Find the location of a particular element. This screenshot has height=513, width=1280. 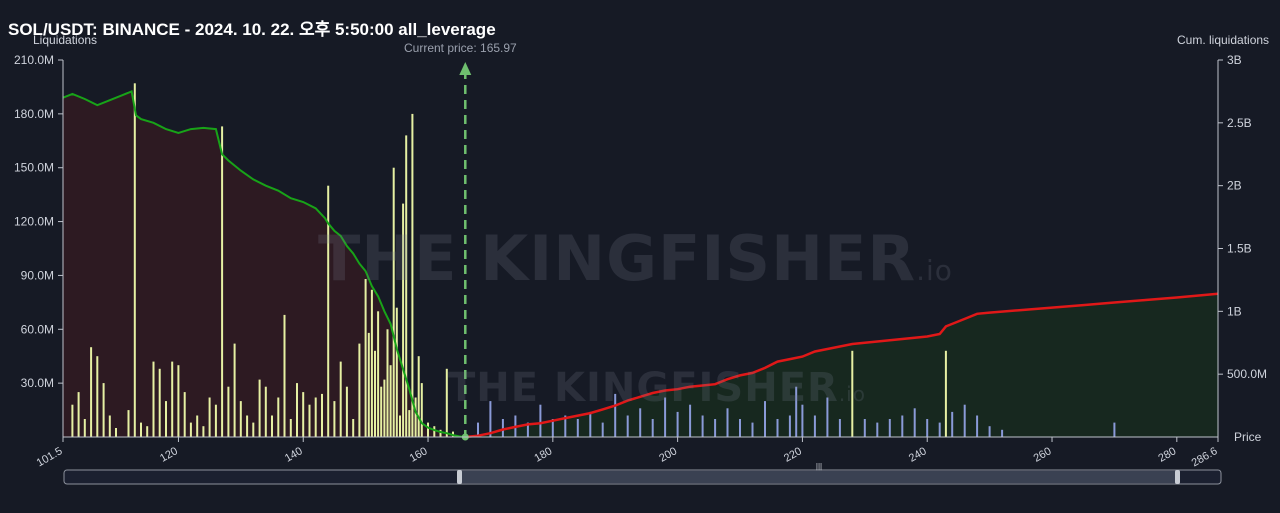

watermark-suffix-small: .io is located at coordinates (852, 394).